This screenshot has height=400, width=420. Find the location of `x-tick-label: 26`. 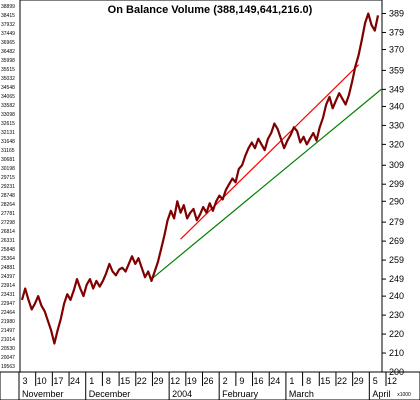

x-tick-label: 26 is located at coordinates (208, 381).